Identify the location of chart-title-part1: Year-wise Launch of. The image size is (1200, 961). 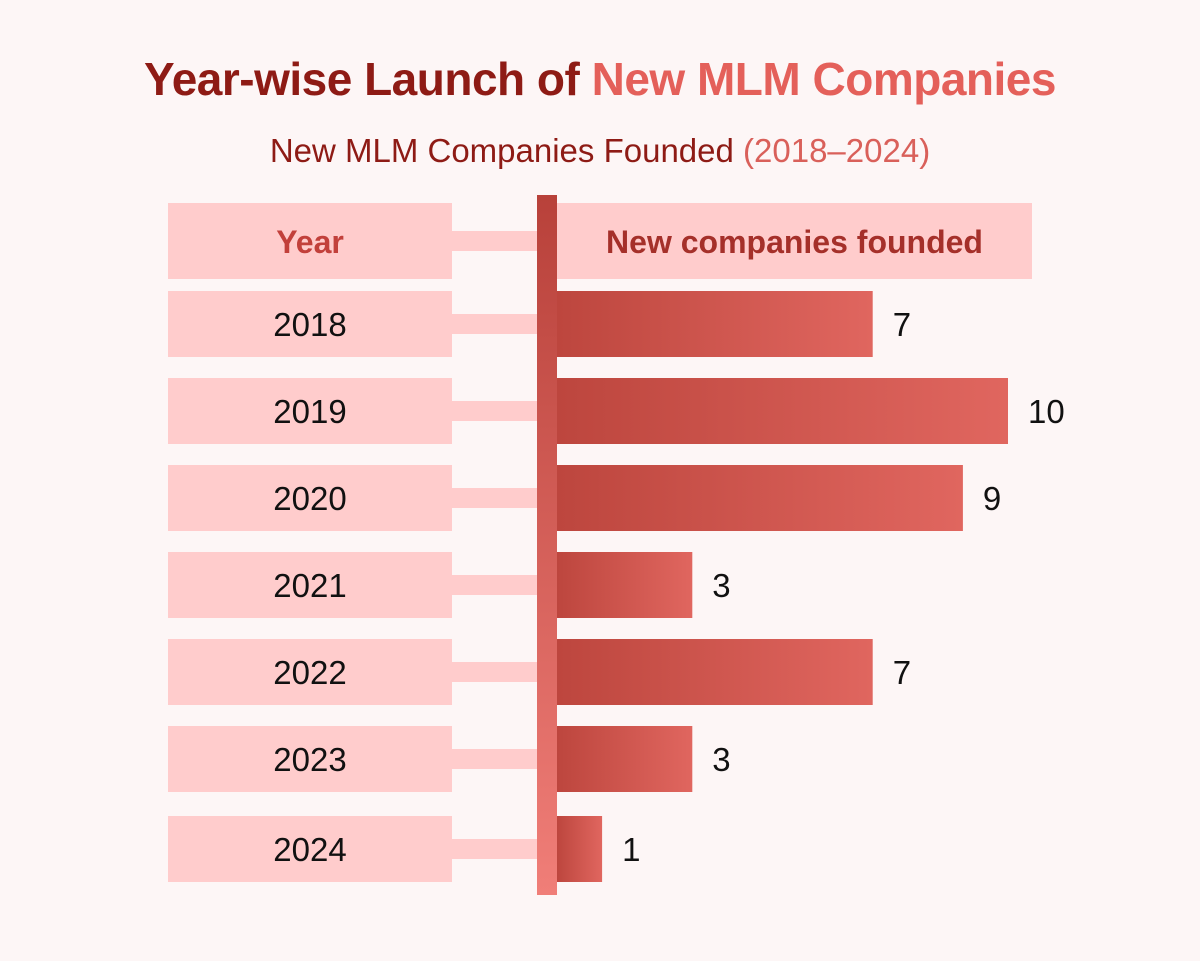
(368, 79).